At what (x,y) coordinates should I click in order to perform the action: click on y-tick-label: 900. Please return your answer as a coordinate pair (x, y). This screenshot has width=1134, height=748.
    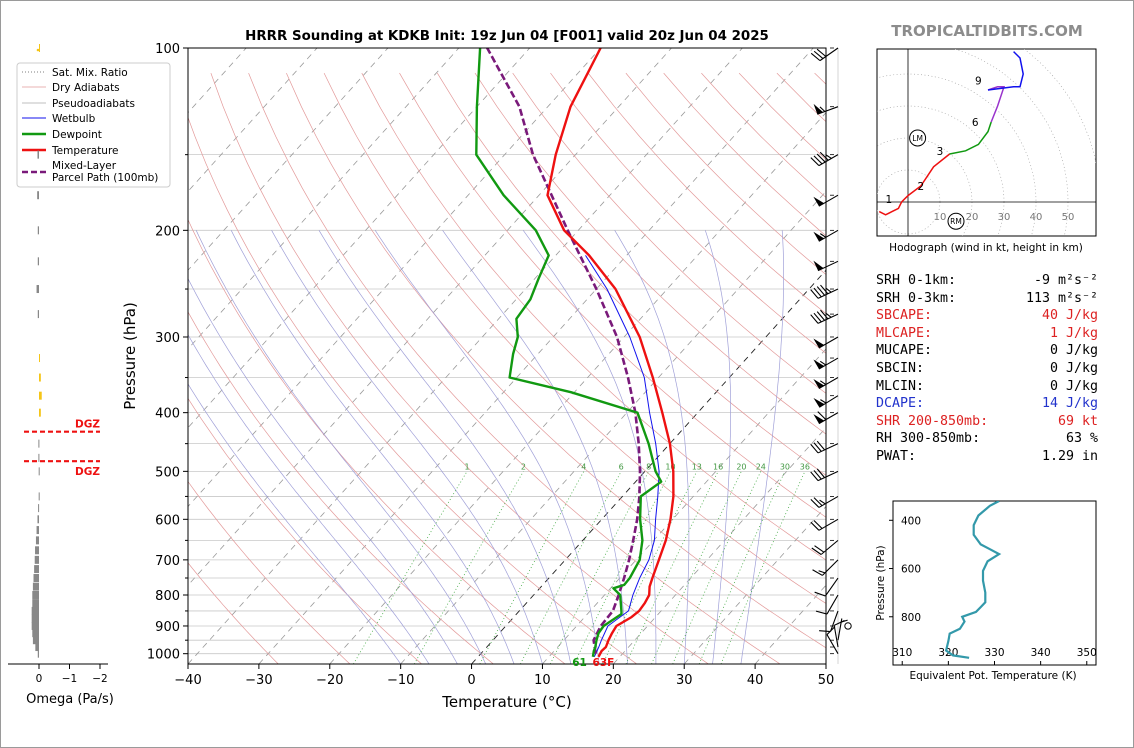
    Looking at the image, I should click on (167, 627).